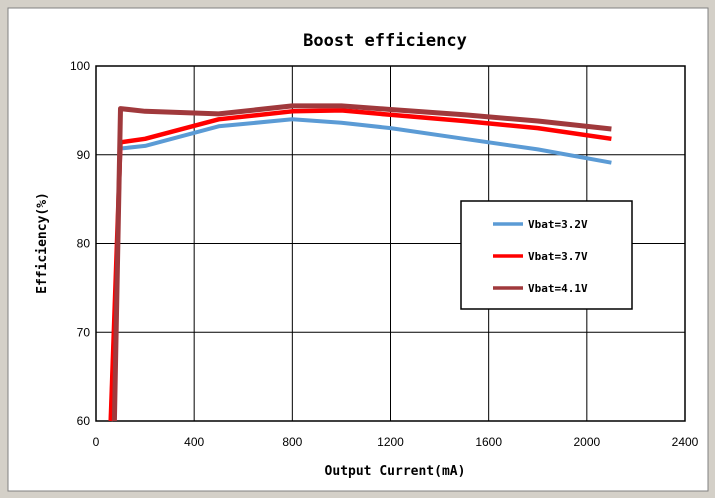  I want to click on y-tick-label: 90, so click(84, 155).